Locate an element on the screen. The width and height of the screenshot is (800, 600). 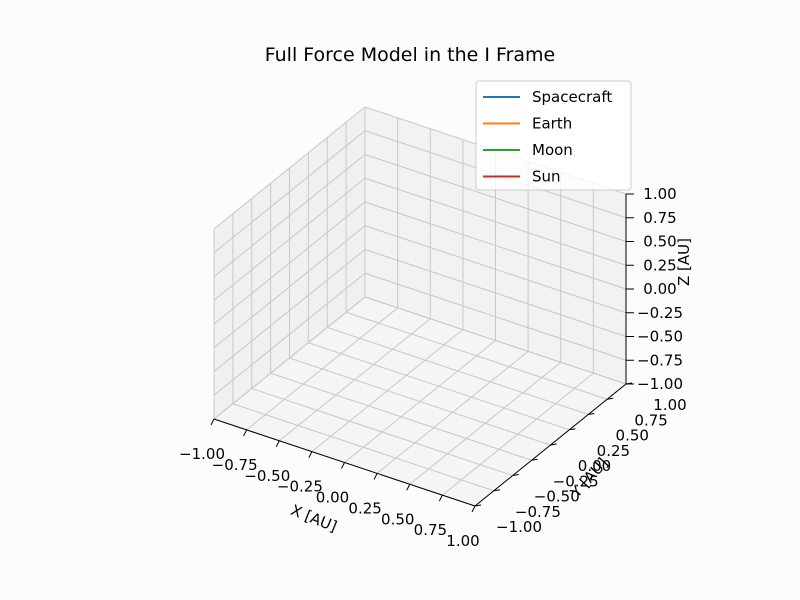
y-tick-label: 0.50 is located at coordinates (632, 436).